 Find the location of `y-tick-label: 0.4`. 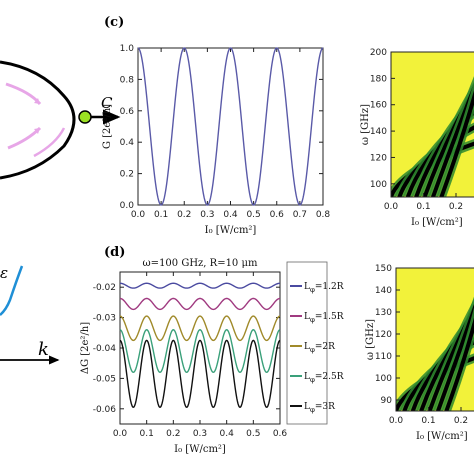

y-tick-label: 0.4 is located at coordinates (127, 143).